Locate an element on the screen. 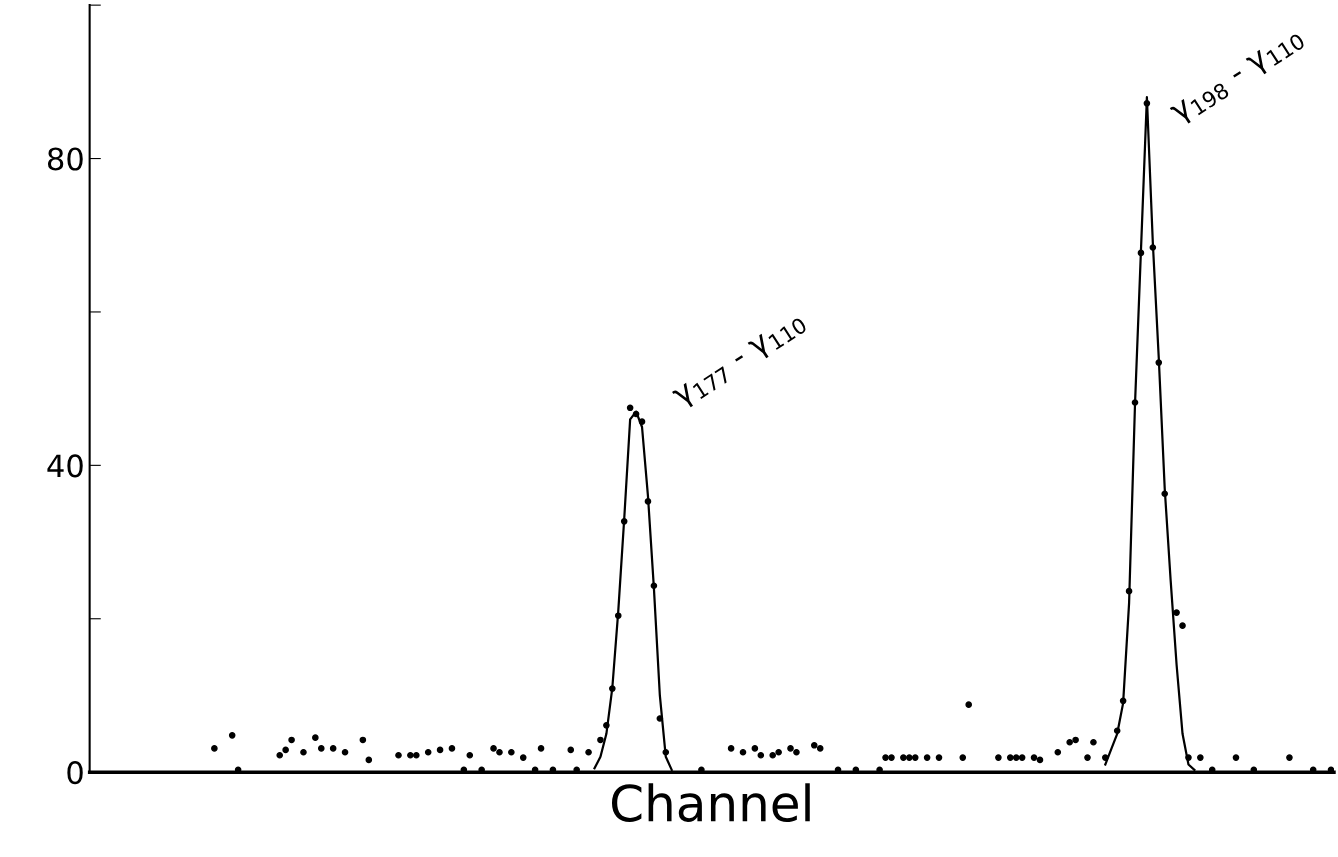  annotation: γ$_{198}$ - γ$_{110}$ is located at coordinates (1238, 77).